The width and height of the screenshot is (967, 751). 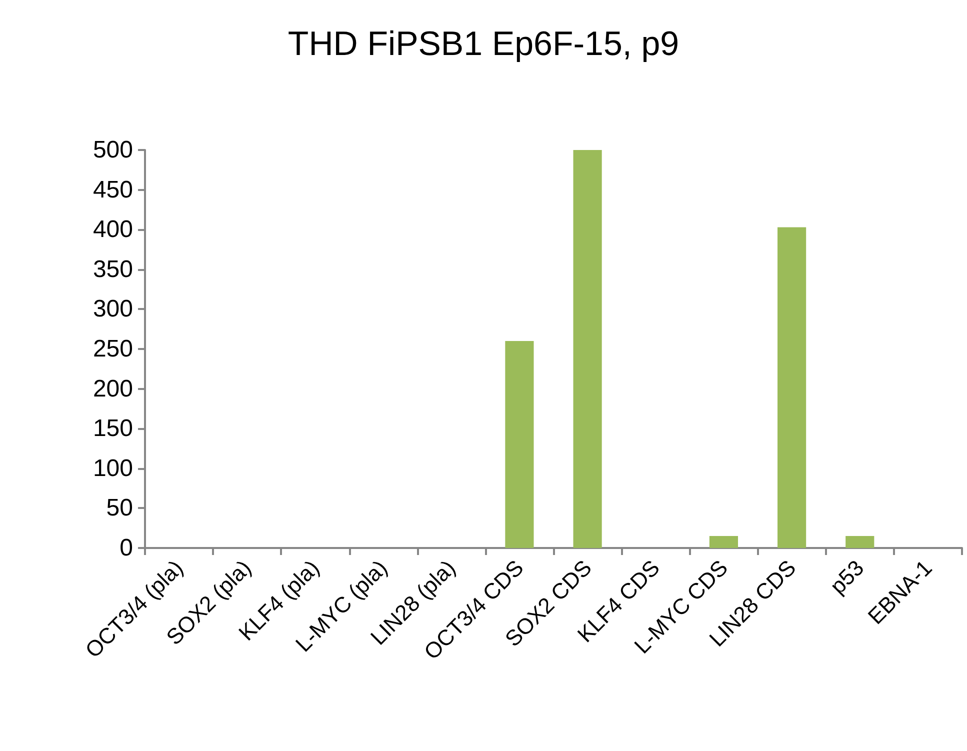 What do you see at coordinates (112, 468) in the screenshot?
I see `y-tick-label: 100` at bounding box center [112, 468].